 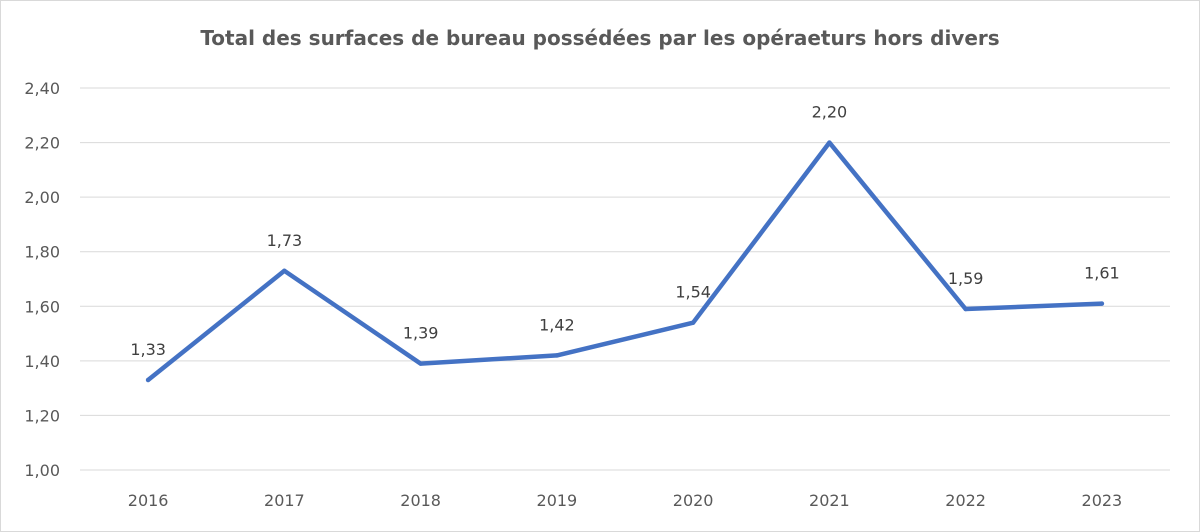 What do you see at coordinates (829, 500) in the screenshot?
I see `x-tick-label: 2021` at bounding box center [829, 500].